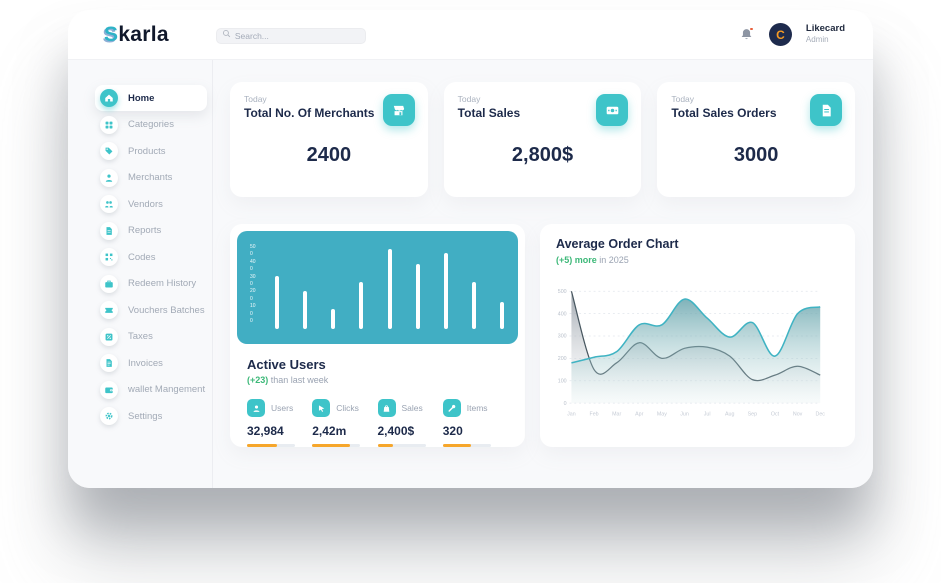  I want to click on active-users-bar-chart: 50 0 40 0 30 0 20 0 10 0 0, so click(377, 287).